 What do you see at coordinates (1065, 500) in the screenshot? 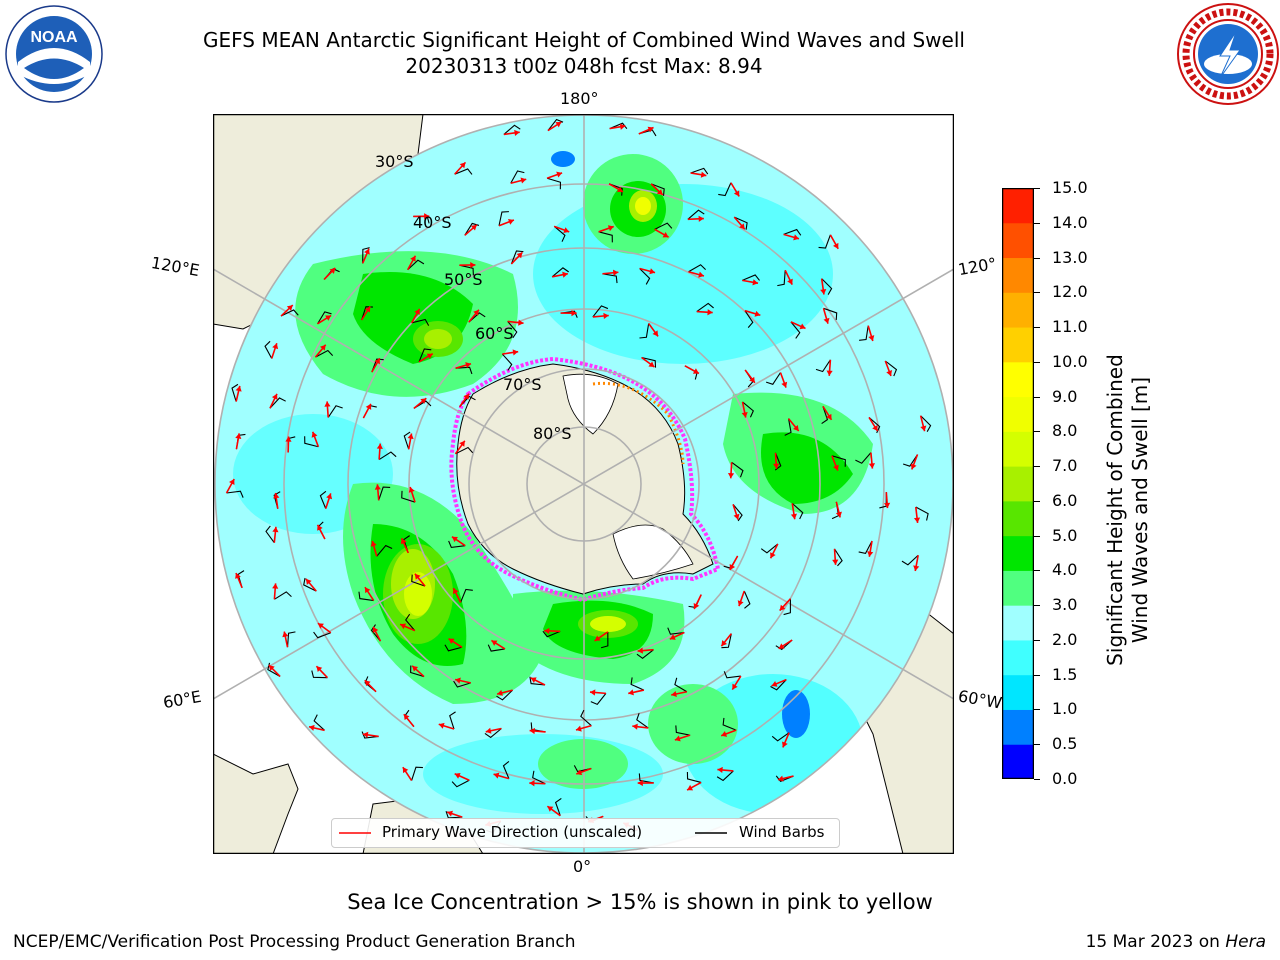
I see `colorbar-tick-label: 6.0` at bounding box center [1065, 500].